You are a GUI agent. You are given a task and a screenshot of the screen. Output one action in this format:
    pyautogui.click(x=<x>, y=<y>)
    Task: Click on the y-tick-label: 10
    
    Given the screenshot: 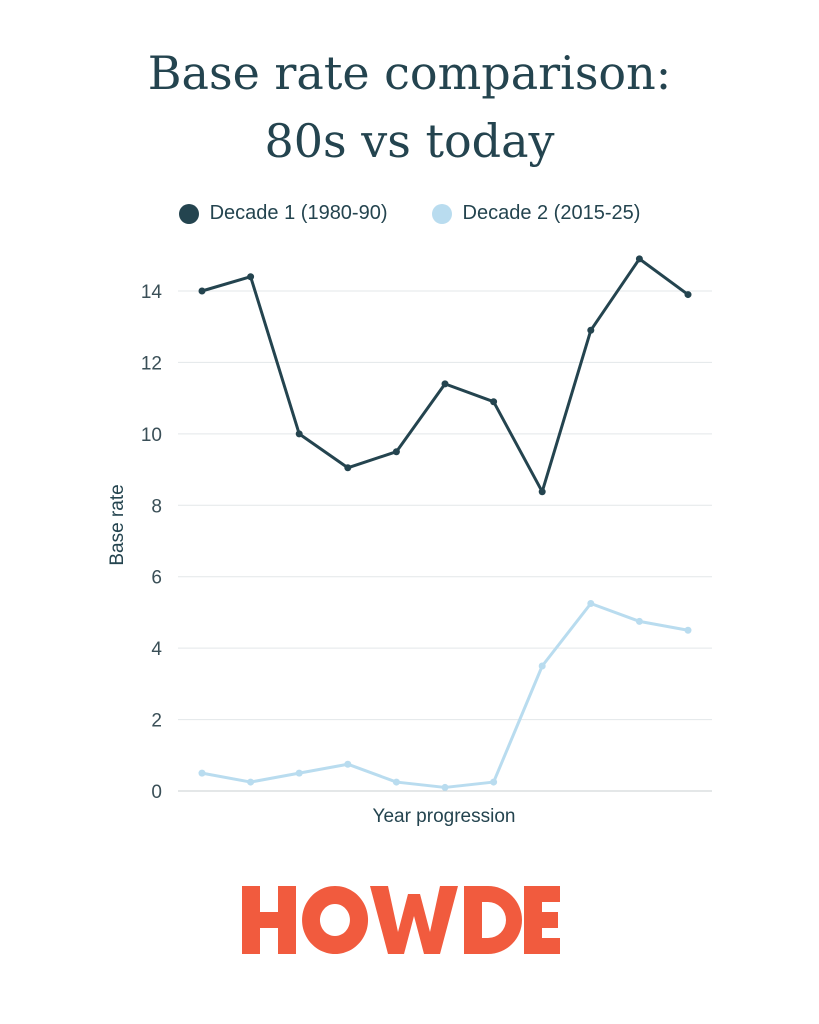 What is the action you would take?
    pyautogui.click(x=151, y=435)
    